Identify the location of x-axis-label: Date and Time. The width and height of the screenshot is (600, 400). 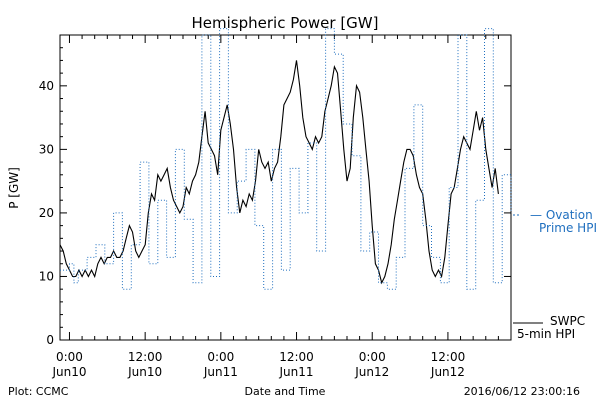
(285, 391).